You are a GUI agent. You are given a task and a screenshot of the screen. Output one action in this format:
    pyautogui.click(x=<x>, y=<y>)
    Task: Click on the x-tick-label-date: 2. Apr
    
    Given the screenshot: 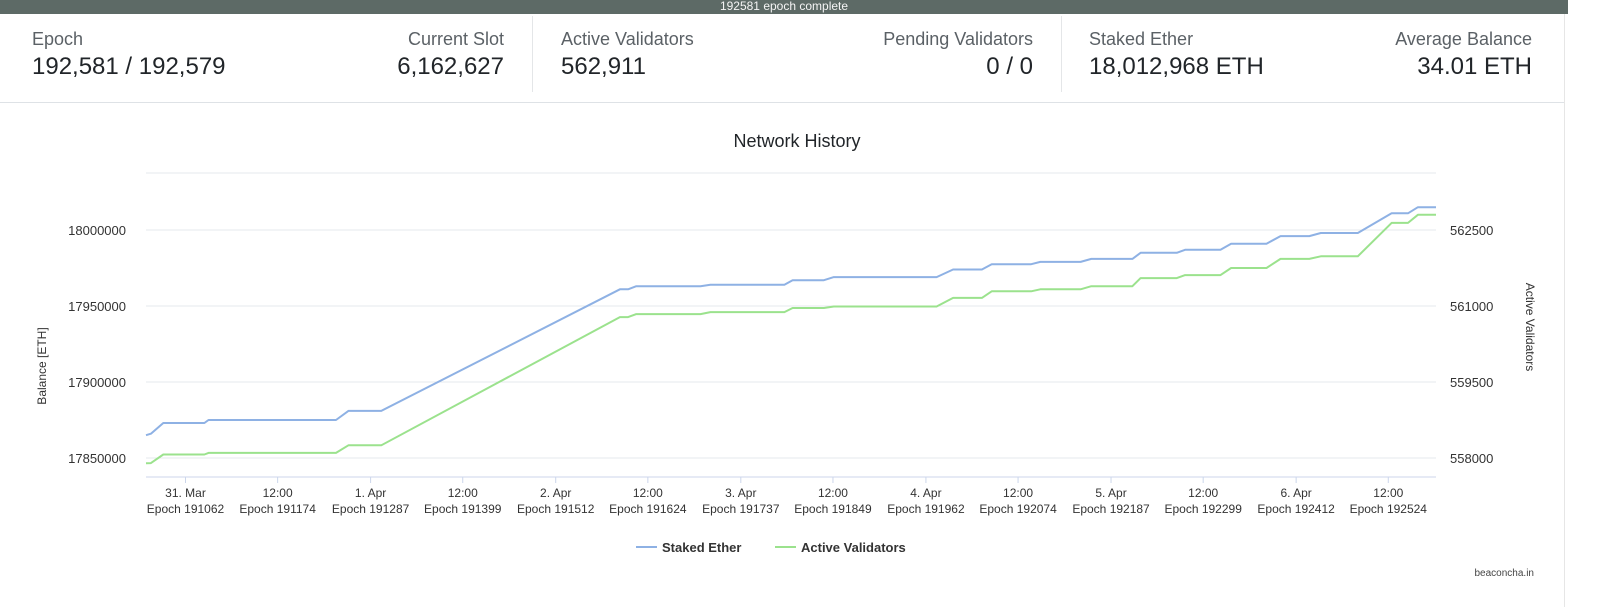 What is the action you would take?
    pyautogui.click(x=555, y=493)
    